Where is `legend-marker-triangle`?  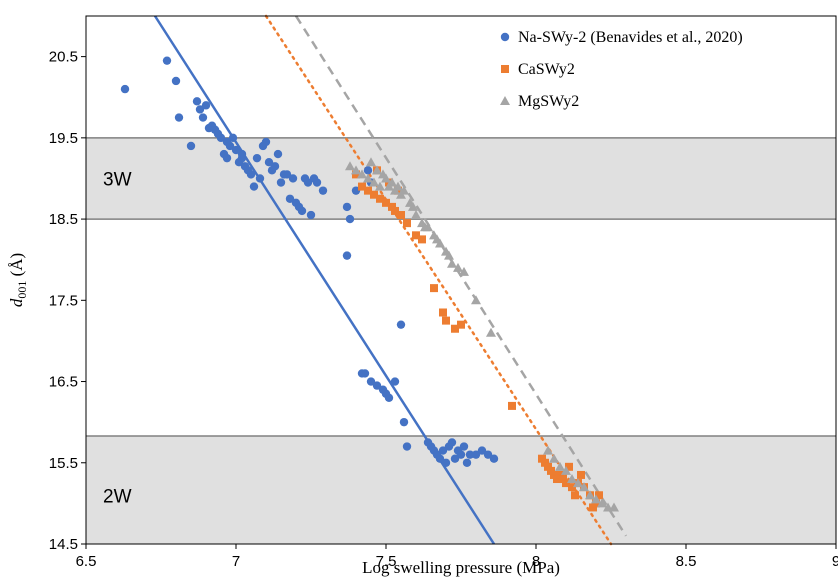 legend-marker-triangle is located at coordinates (505, 100).